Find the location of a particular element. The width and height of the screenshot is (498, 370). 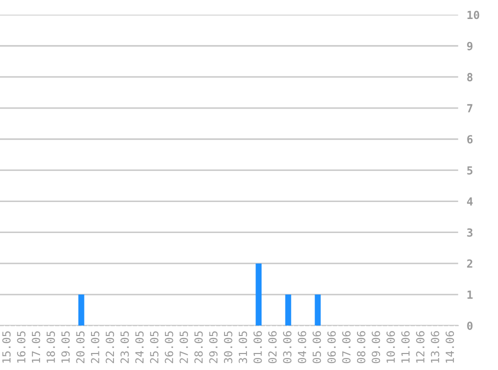

x-tick-label: 16.05 is located at coordinates (21, 347).